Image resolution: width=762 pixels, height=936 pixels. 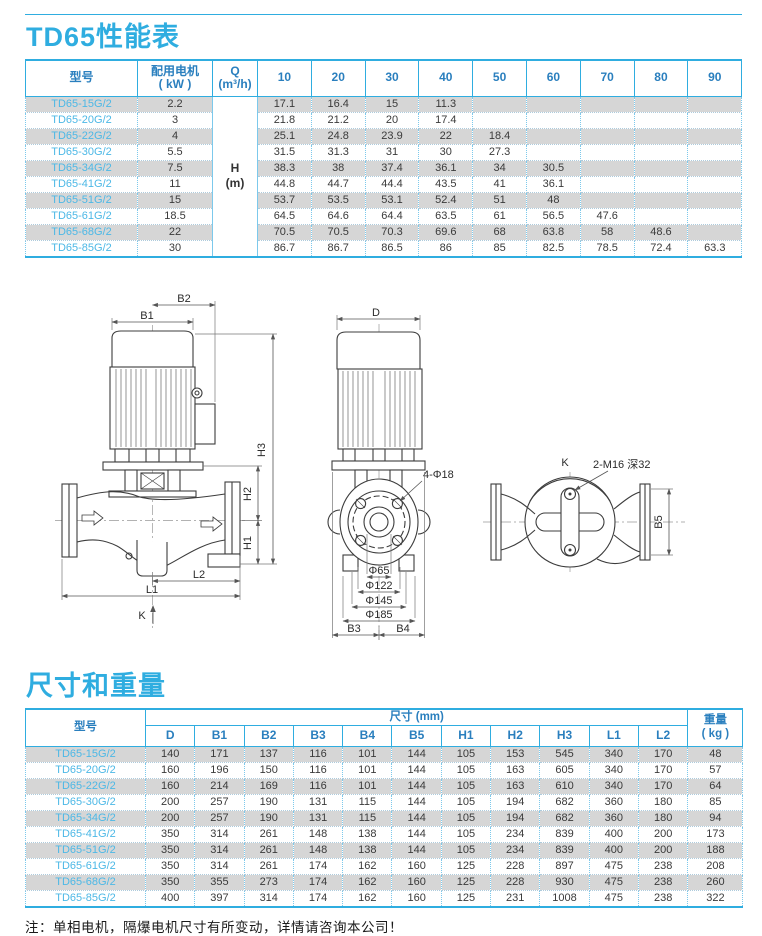 What do you see at coordinates (318, 866) in the screenshot?
I see `dimension-value-cell: 174` at bounding box center [318, 866].